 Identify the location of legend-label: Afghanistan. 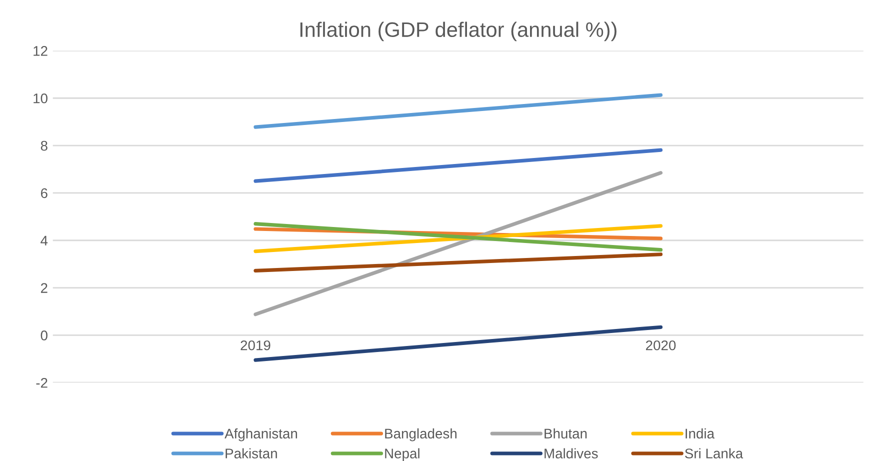
(261, 435).